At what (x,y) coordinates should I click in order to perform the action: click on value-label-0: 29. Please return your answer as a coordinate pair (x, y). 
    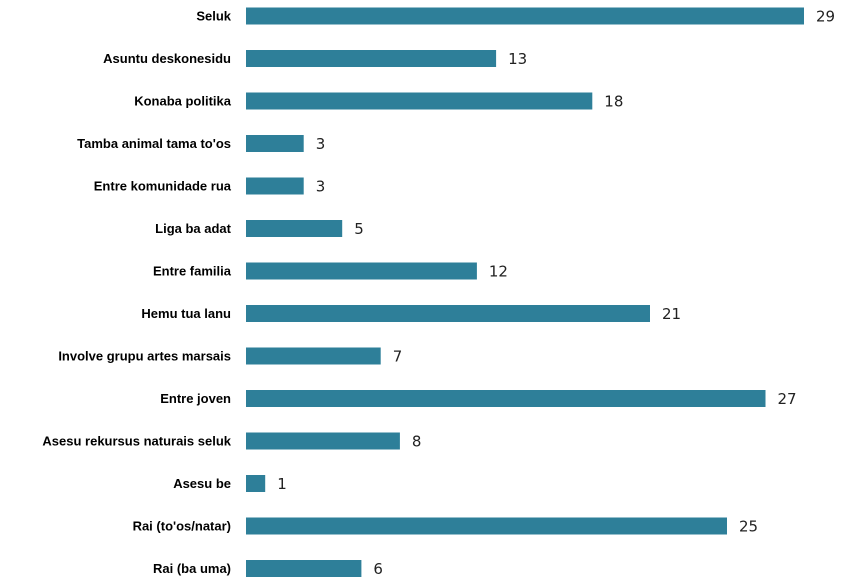
    Looking at the image, I should click on (825, 17).